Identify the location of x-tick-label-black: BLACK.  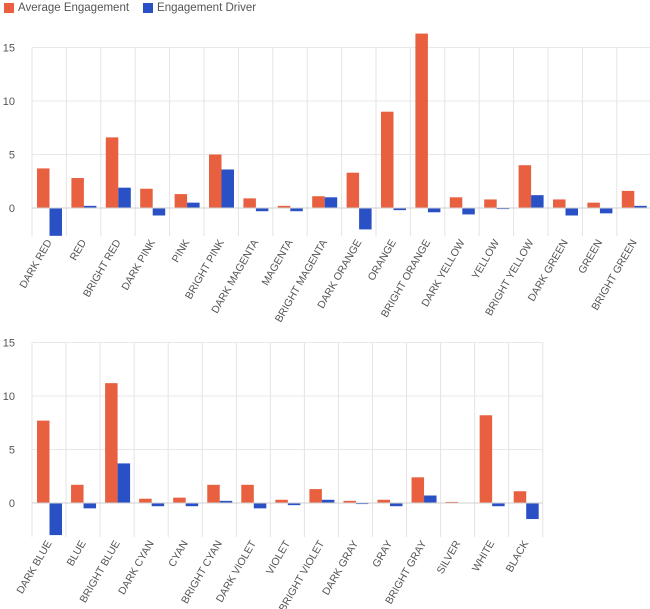
(518, 557).